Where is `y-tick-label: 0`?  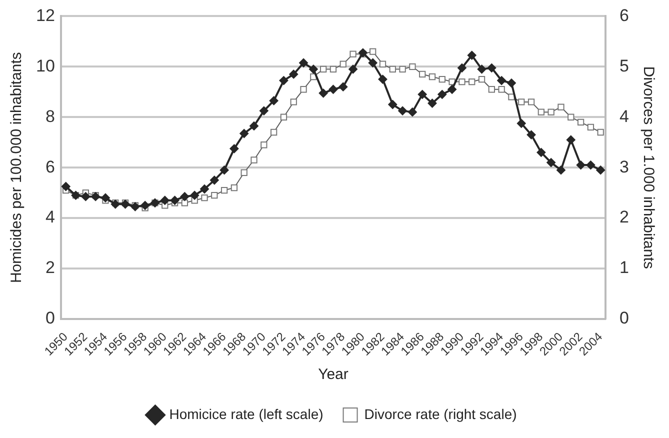 y-tick-label: 0 is located at coordinates (50, 318).